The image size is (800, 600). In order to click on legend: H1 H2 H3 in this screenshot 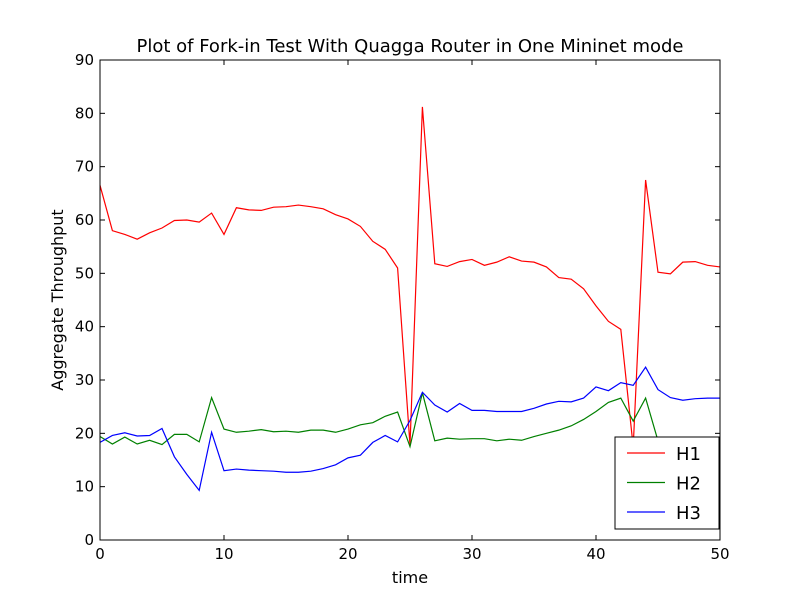, I will do `click(667, 483)`.